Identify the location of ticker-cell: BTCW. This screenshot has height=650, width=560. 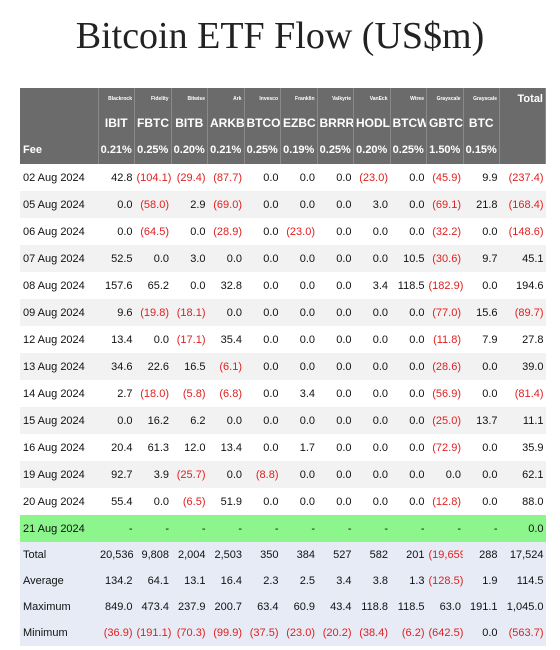
(408, 123).